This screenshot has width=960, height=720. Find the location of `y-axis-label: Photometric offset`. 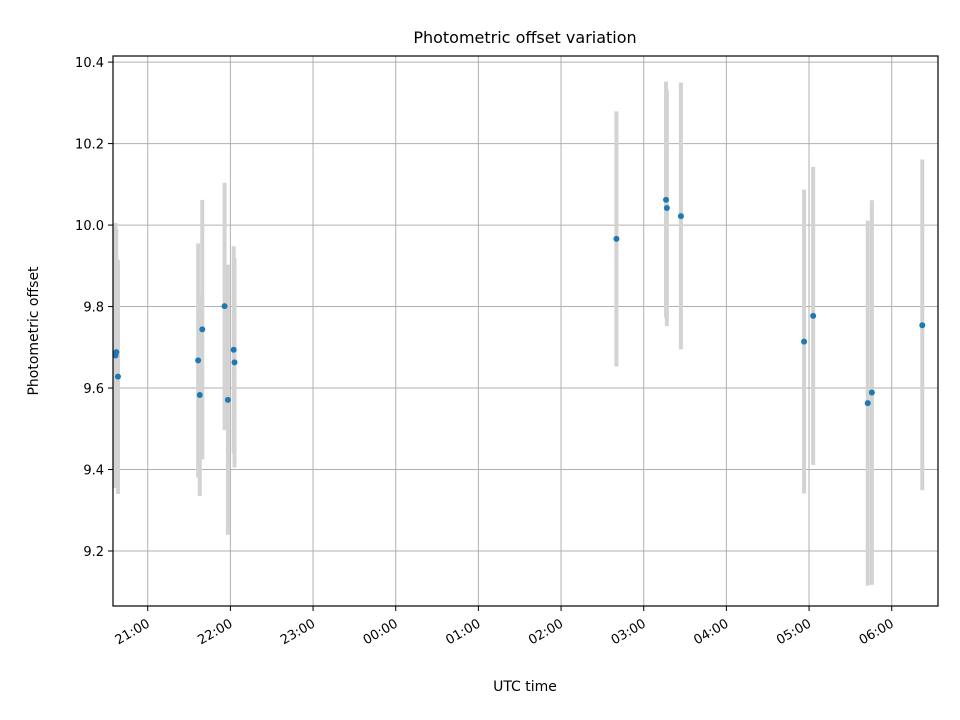

y-axis-label: Photometric offset is located at coordinates (34, 331).